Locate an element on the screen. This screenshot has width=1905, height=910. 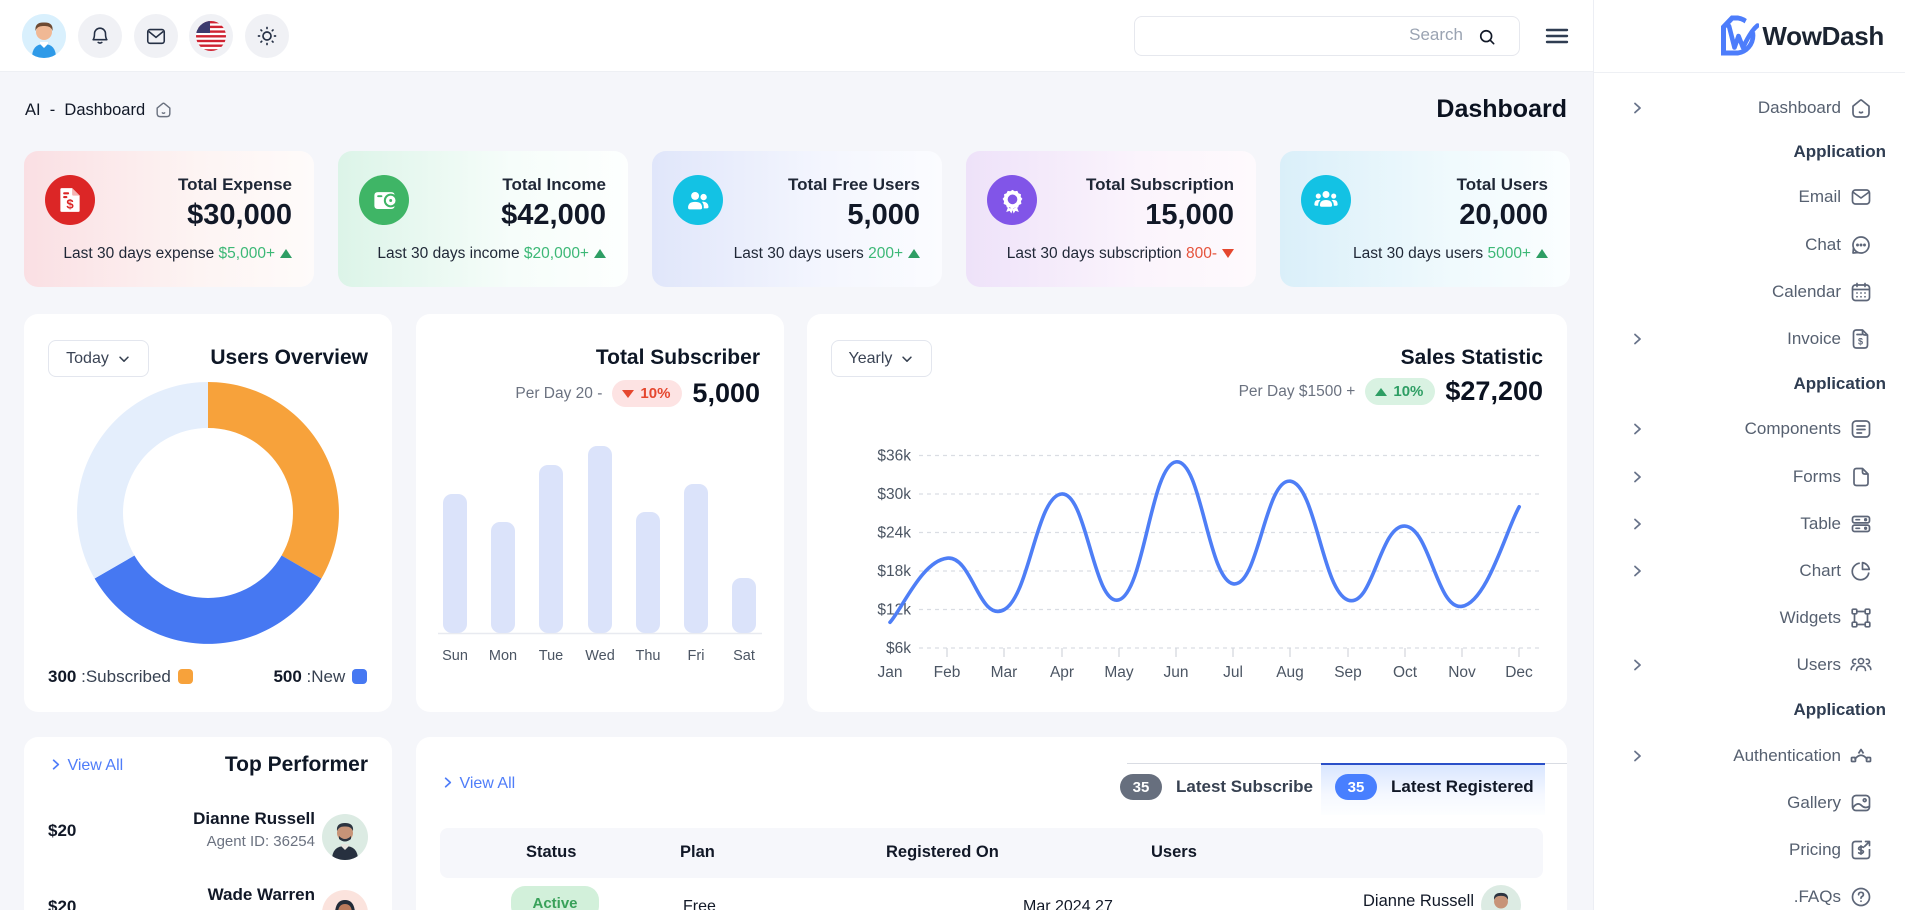
svg-text: Jul is located at coordinates (1233, 672).